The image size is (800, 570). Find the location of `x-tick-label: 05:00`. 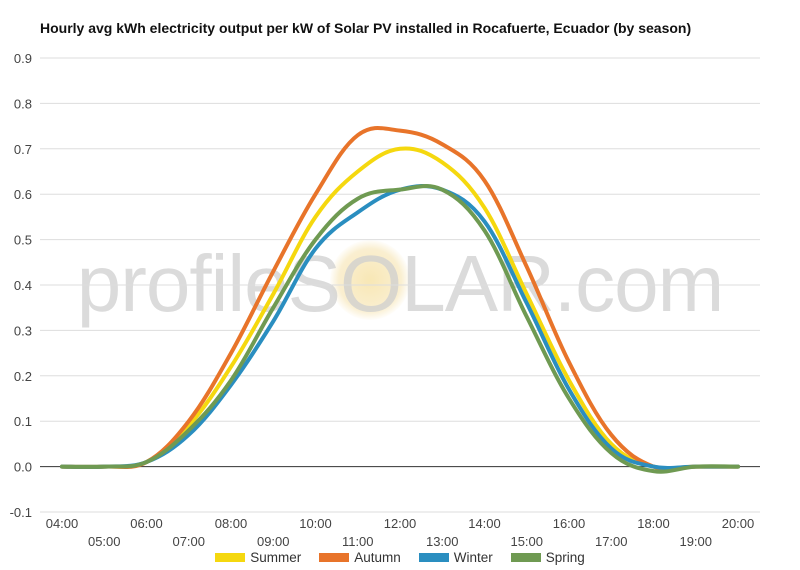

x-tick-label: 05:00 is located at coordinates (104, 541).